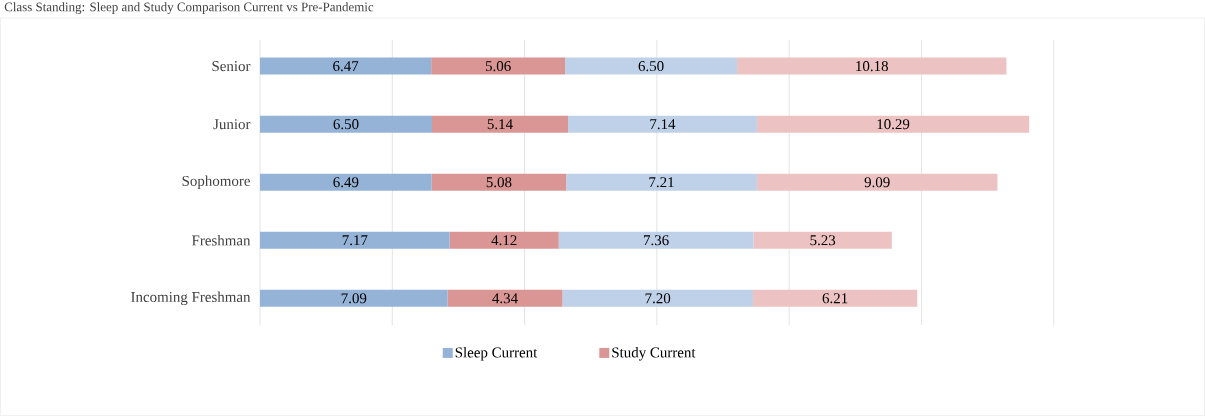  I want to click on data-label: 10.29, so click(893, 124).